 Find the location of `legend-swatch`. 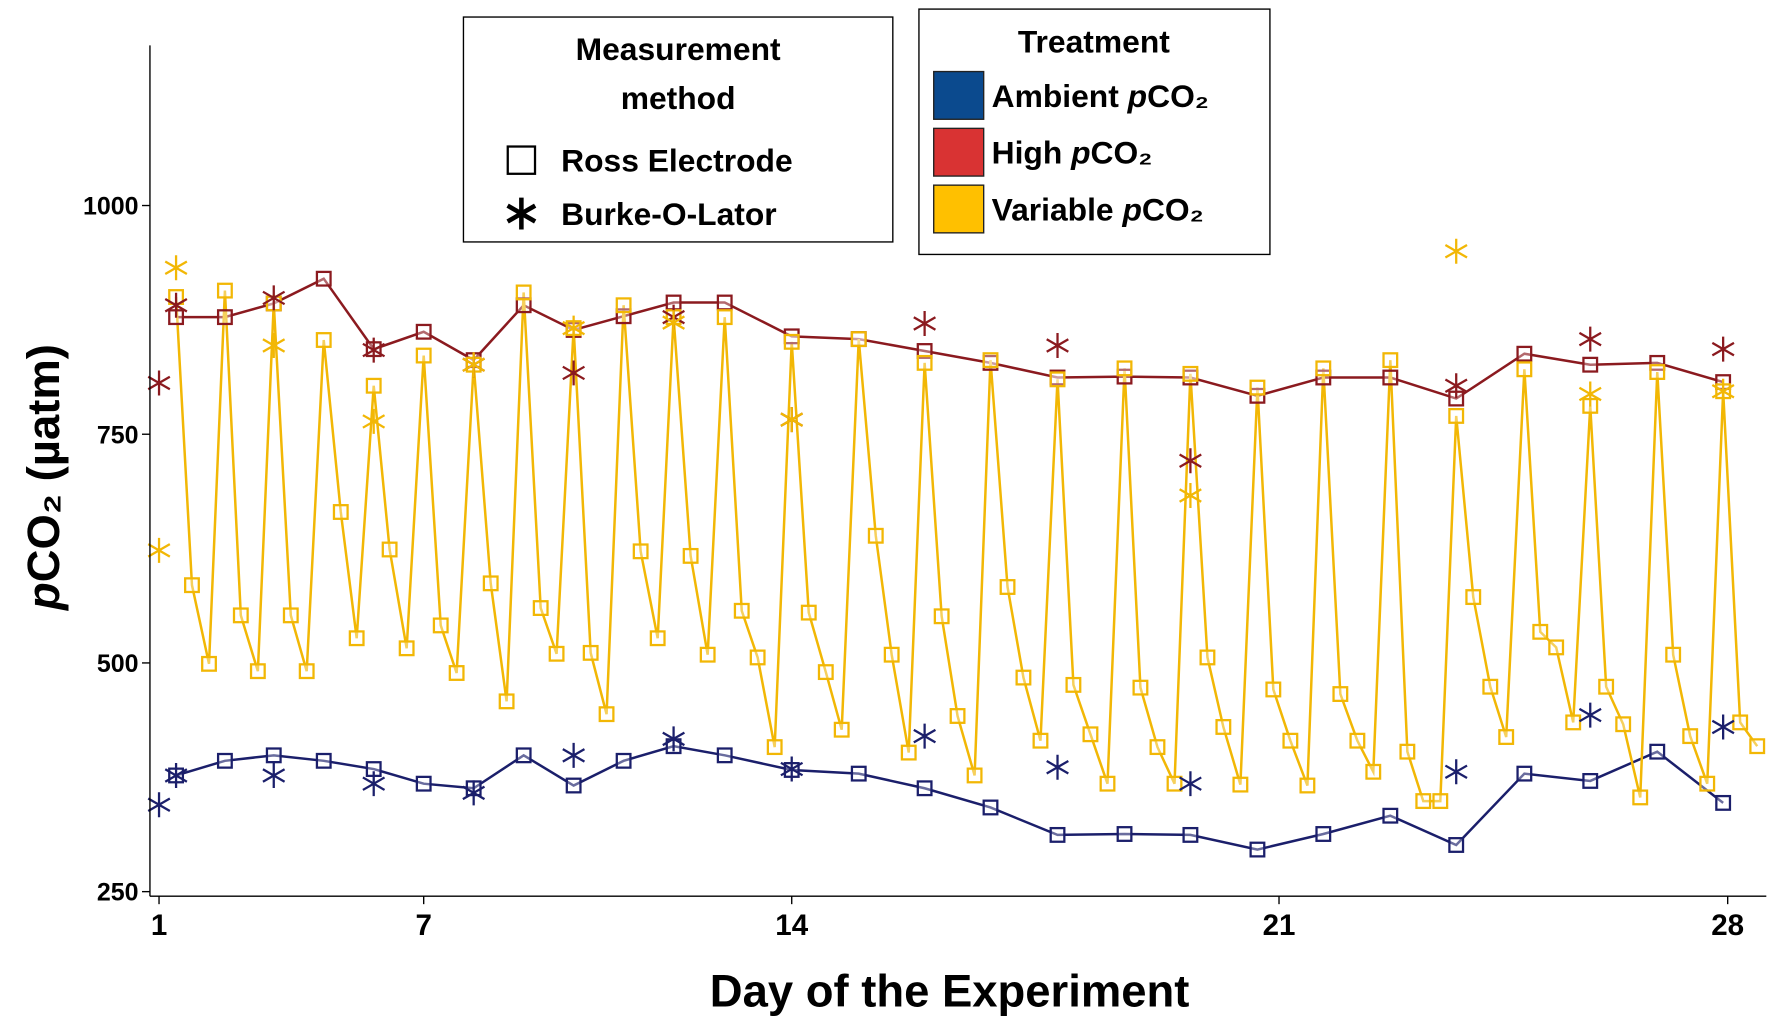

legend-swatch is located at coordinates (959, 209).